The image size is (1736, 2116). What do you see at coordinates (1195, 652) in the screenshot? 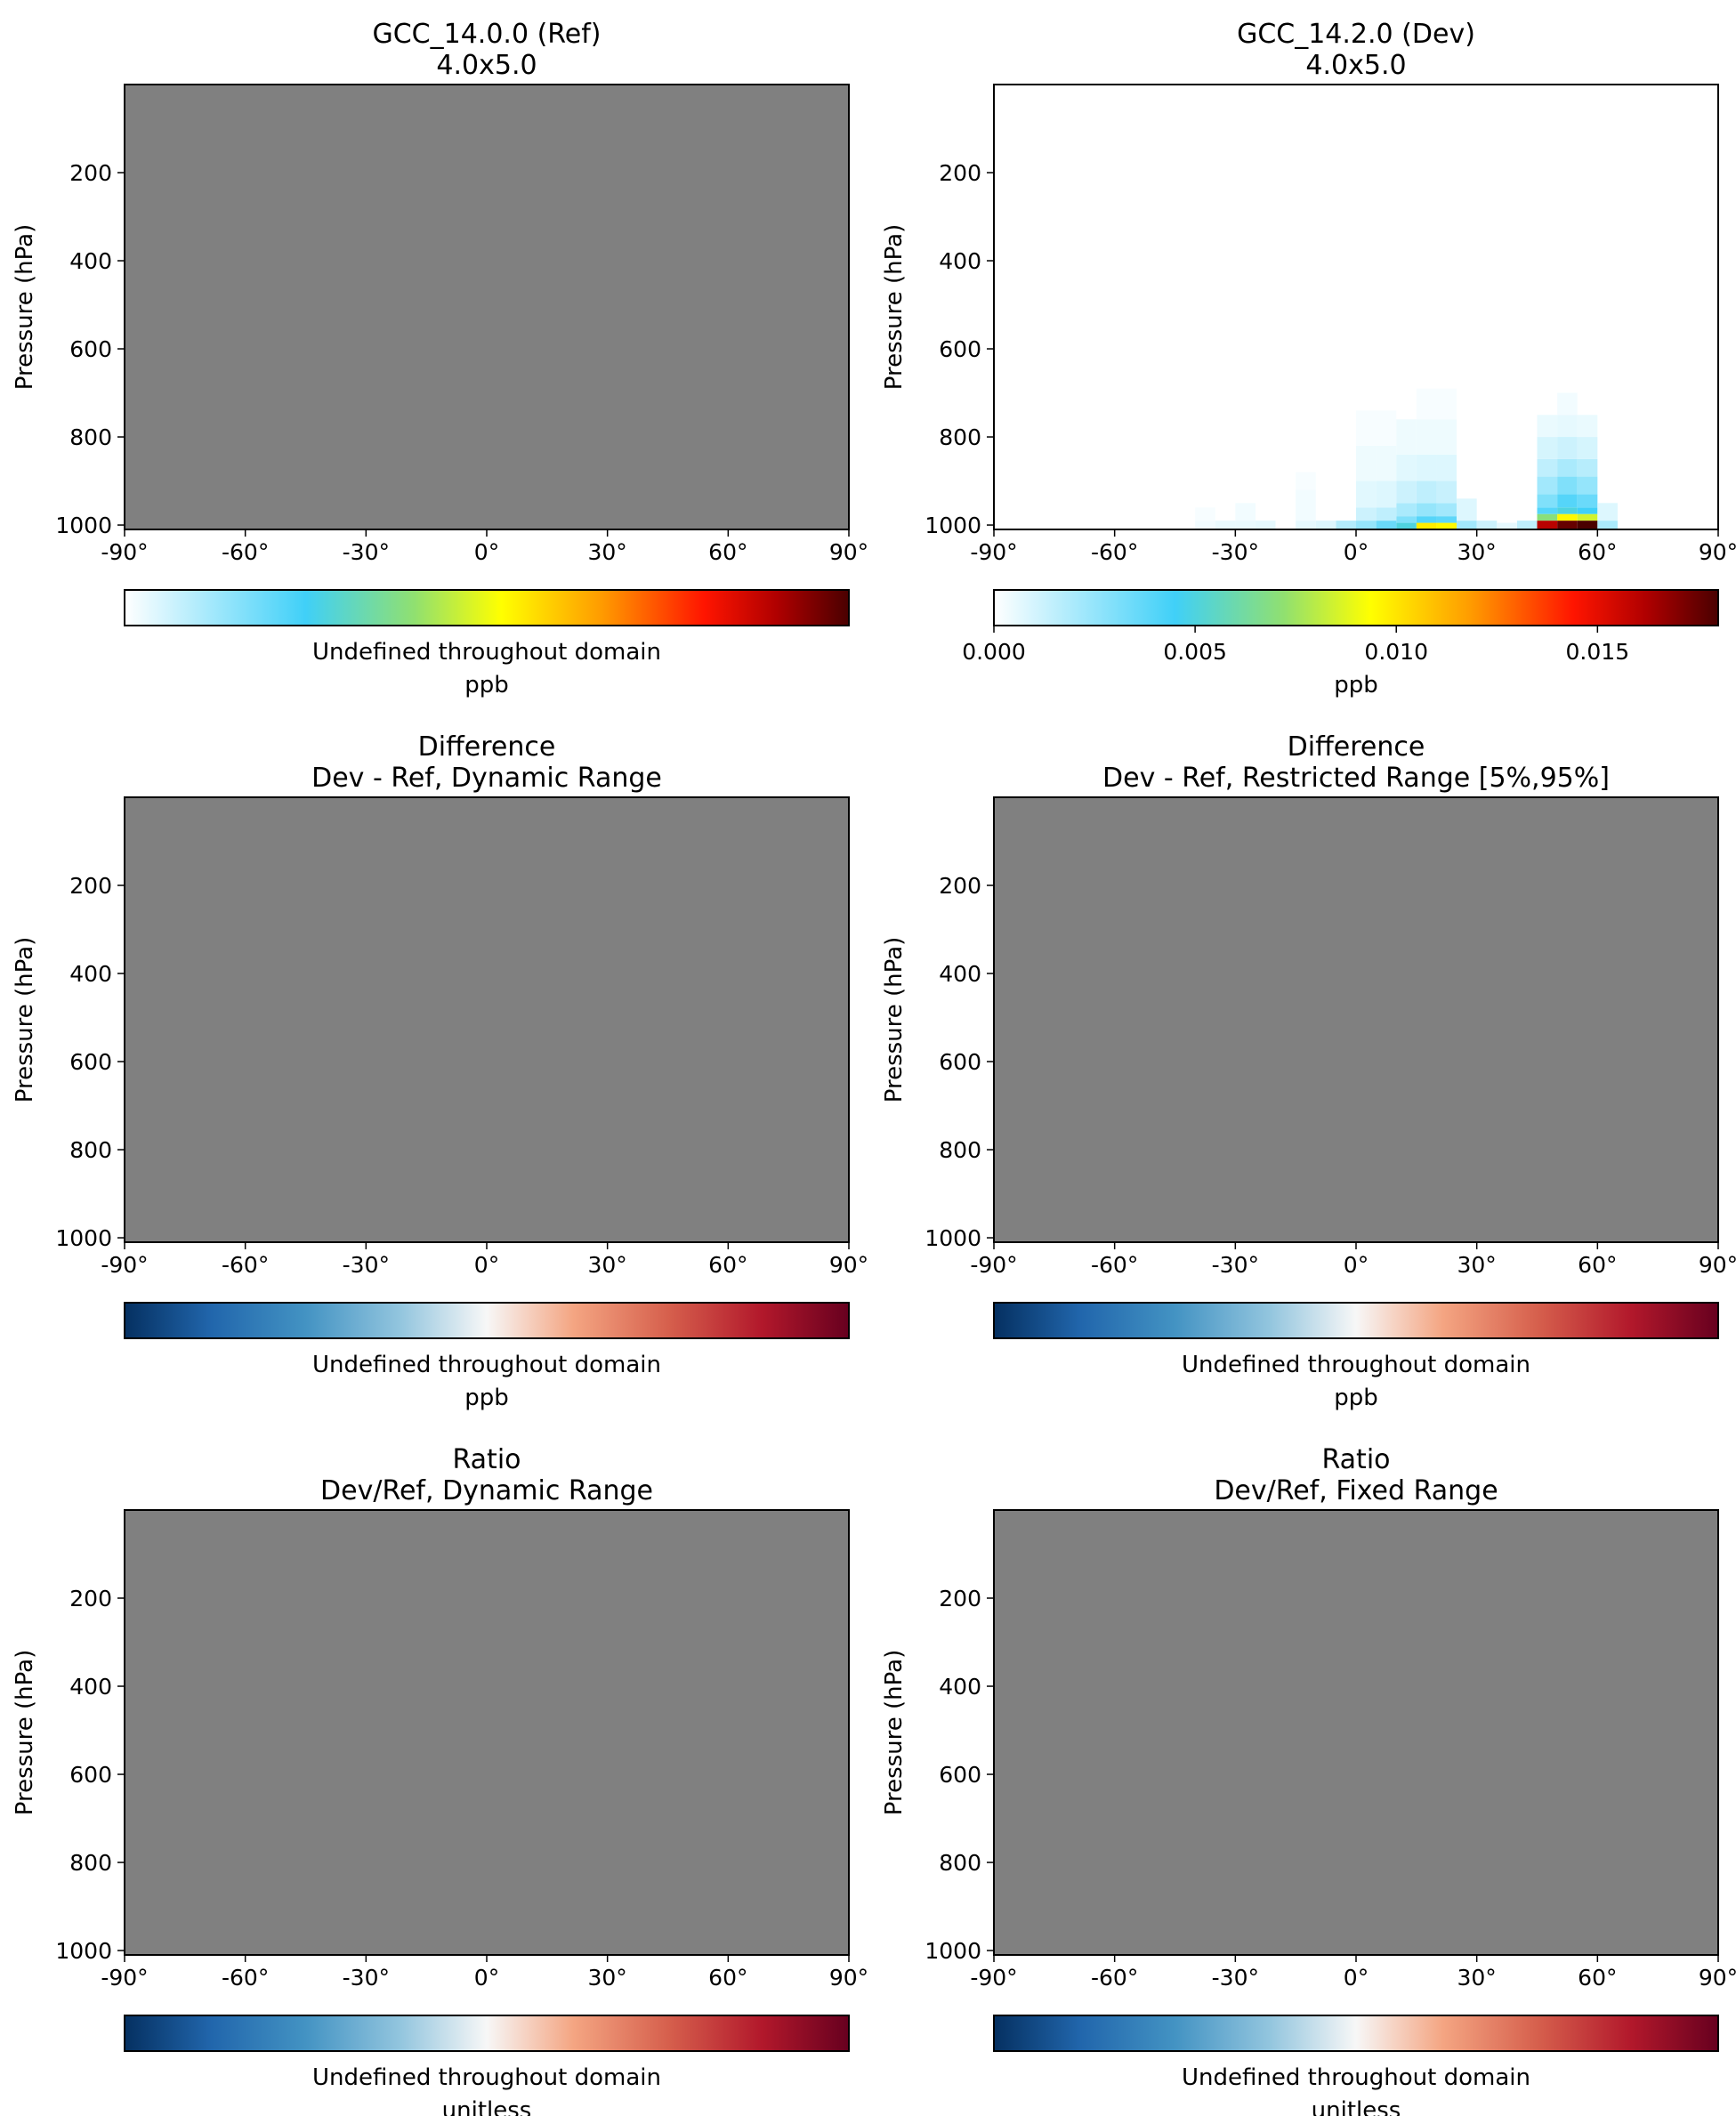
I see `colorbar-tick-label: 0.005` at bounding box center [1195, 652].